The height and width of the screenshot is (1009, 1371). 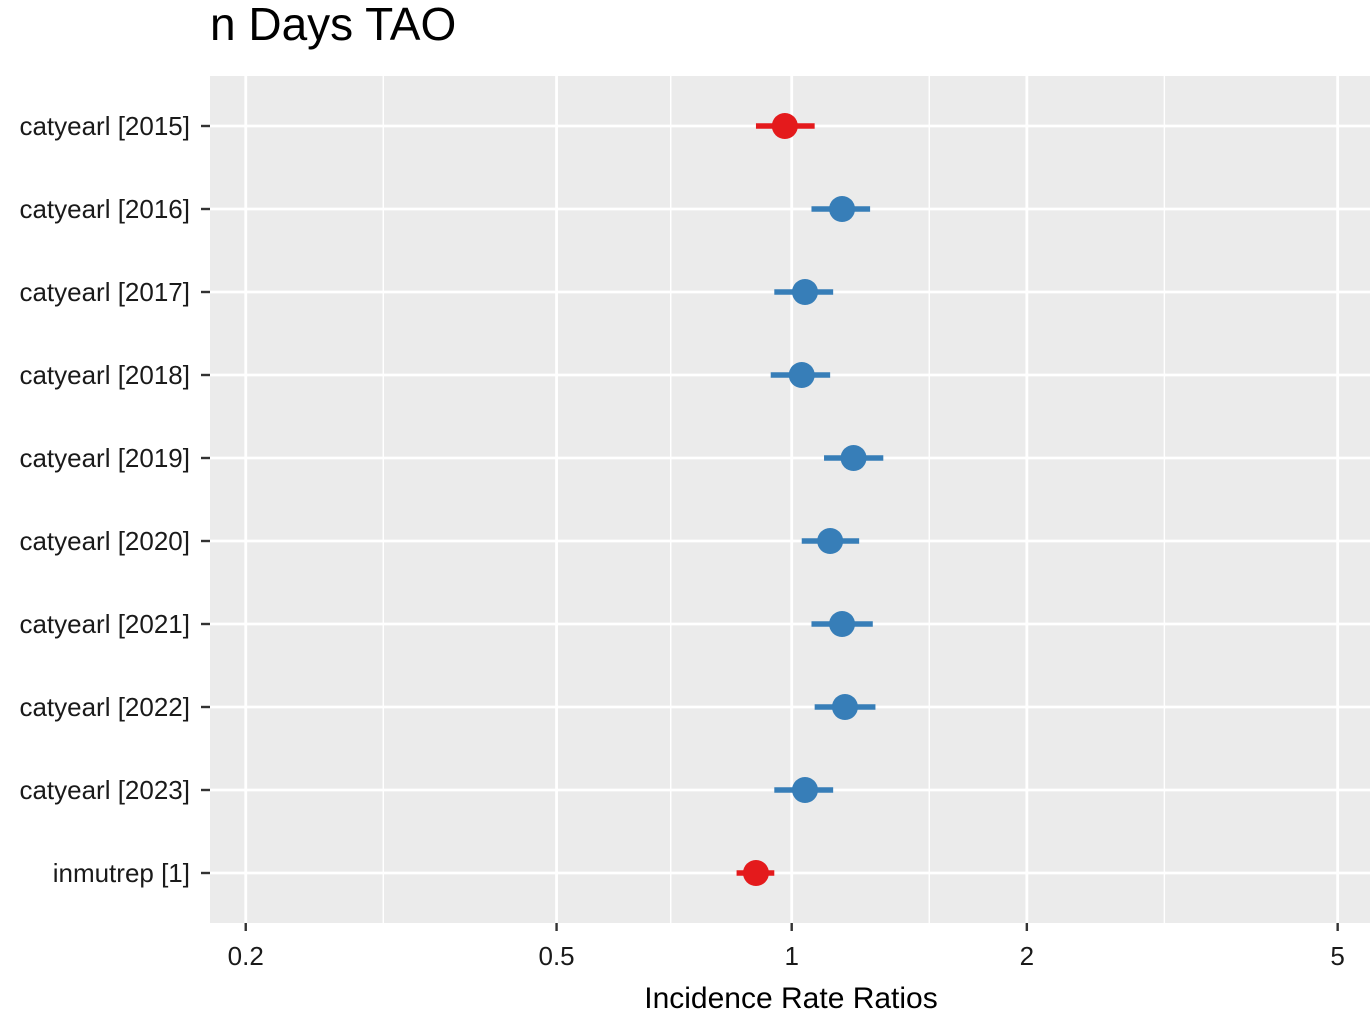 What do you see at coordinates (104, 458) in the screenshot?
I see `y-tick-label: catyearl [2019]` at bounding box center [104, 458].